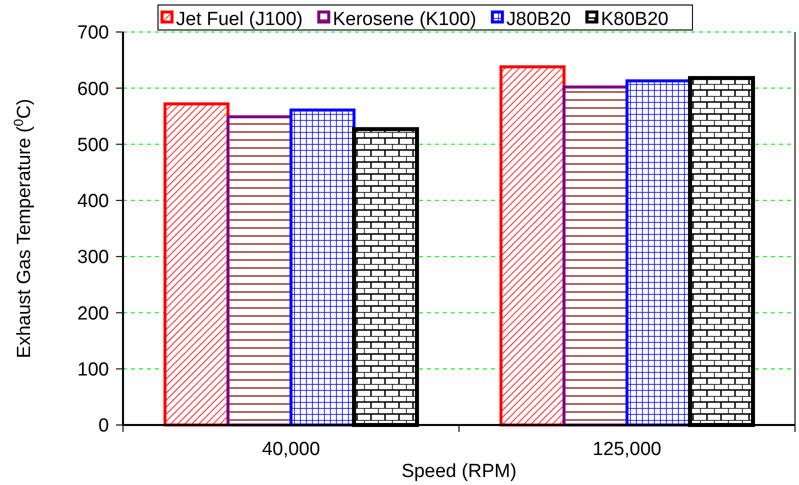 Image resolution: width=799 pixels, height=485 pixels. Describe the element at coordinates (459, 471) in the screenshot. I see `x-axis-title: Speed (RPM)` at that location.